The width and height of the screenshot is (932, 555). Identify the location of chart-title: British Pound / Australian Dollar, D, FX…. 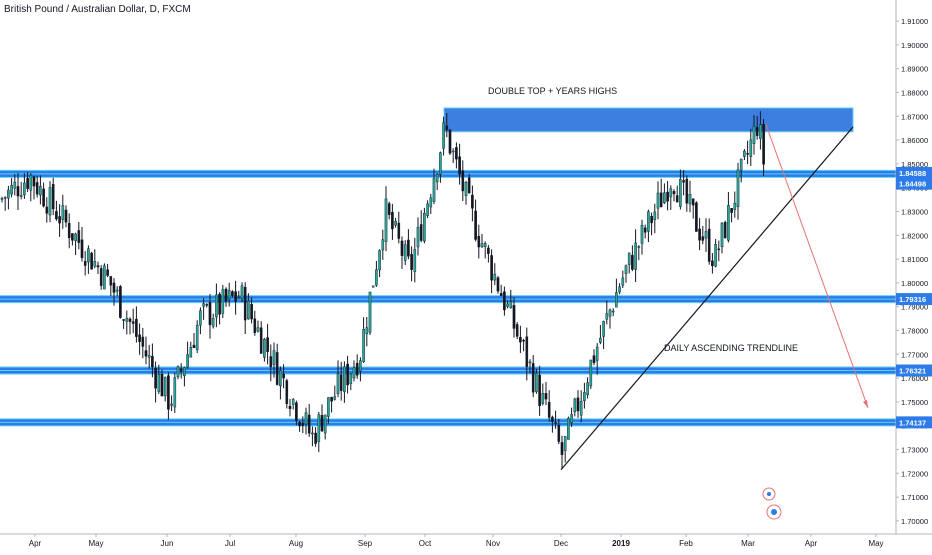
(97, 9).